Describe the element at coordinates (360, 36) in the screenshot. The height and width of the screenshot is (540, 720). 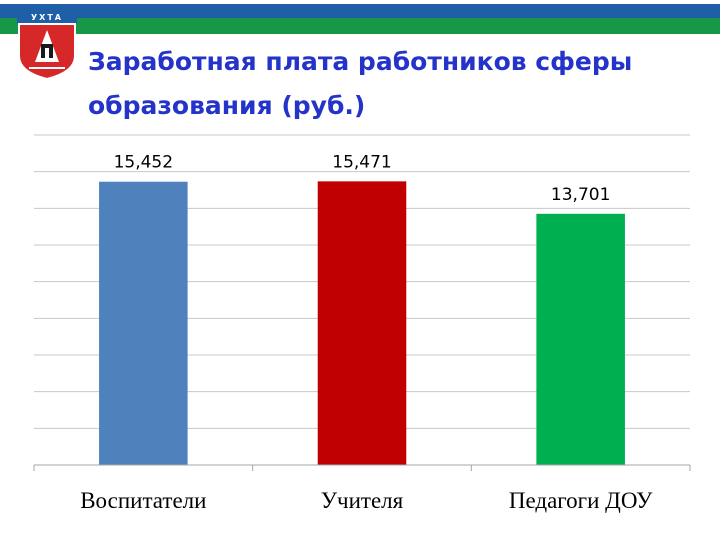
I see `header-stripe-white` at that location.